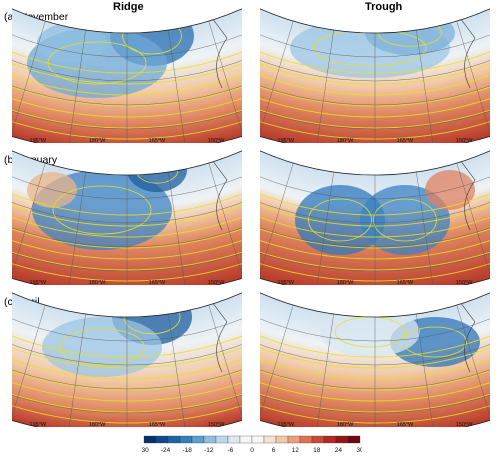 The image size is (500, 460). Describe the element at coordinates (231, 450) in the screenshot. I see `colorbar-tick-label: -6` at that location.